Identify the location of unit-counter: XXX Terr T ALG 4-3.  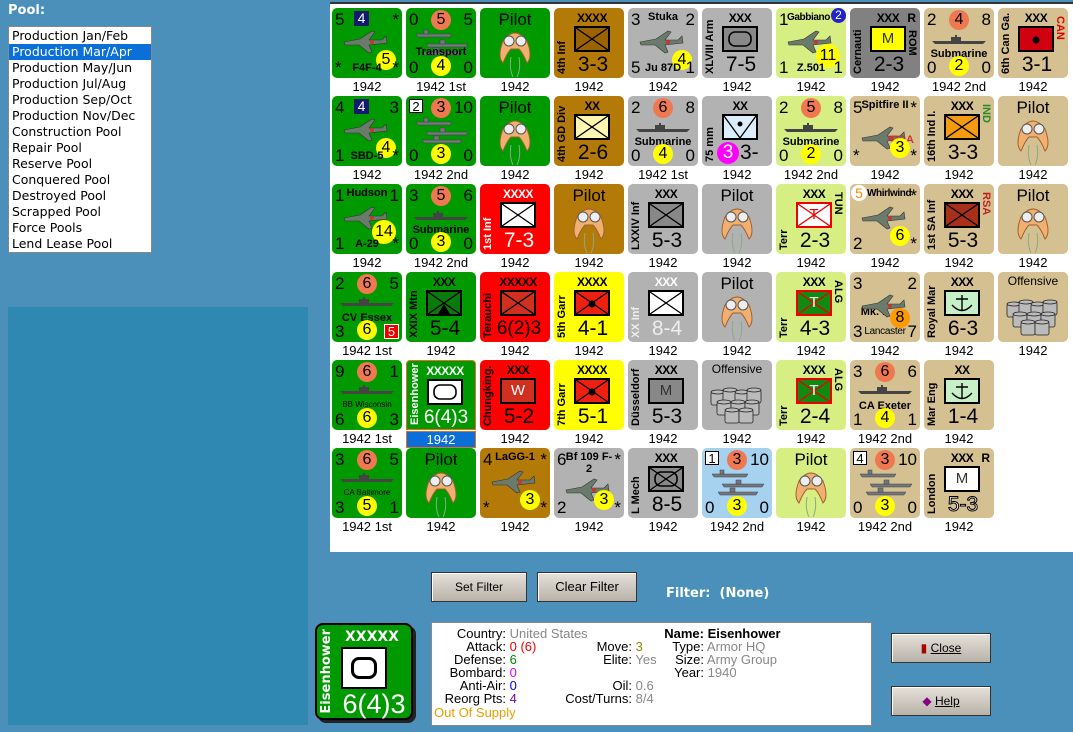
(811, 307).